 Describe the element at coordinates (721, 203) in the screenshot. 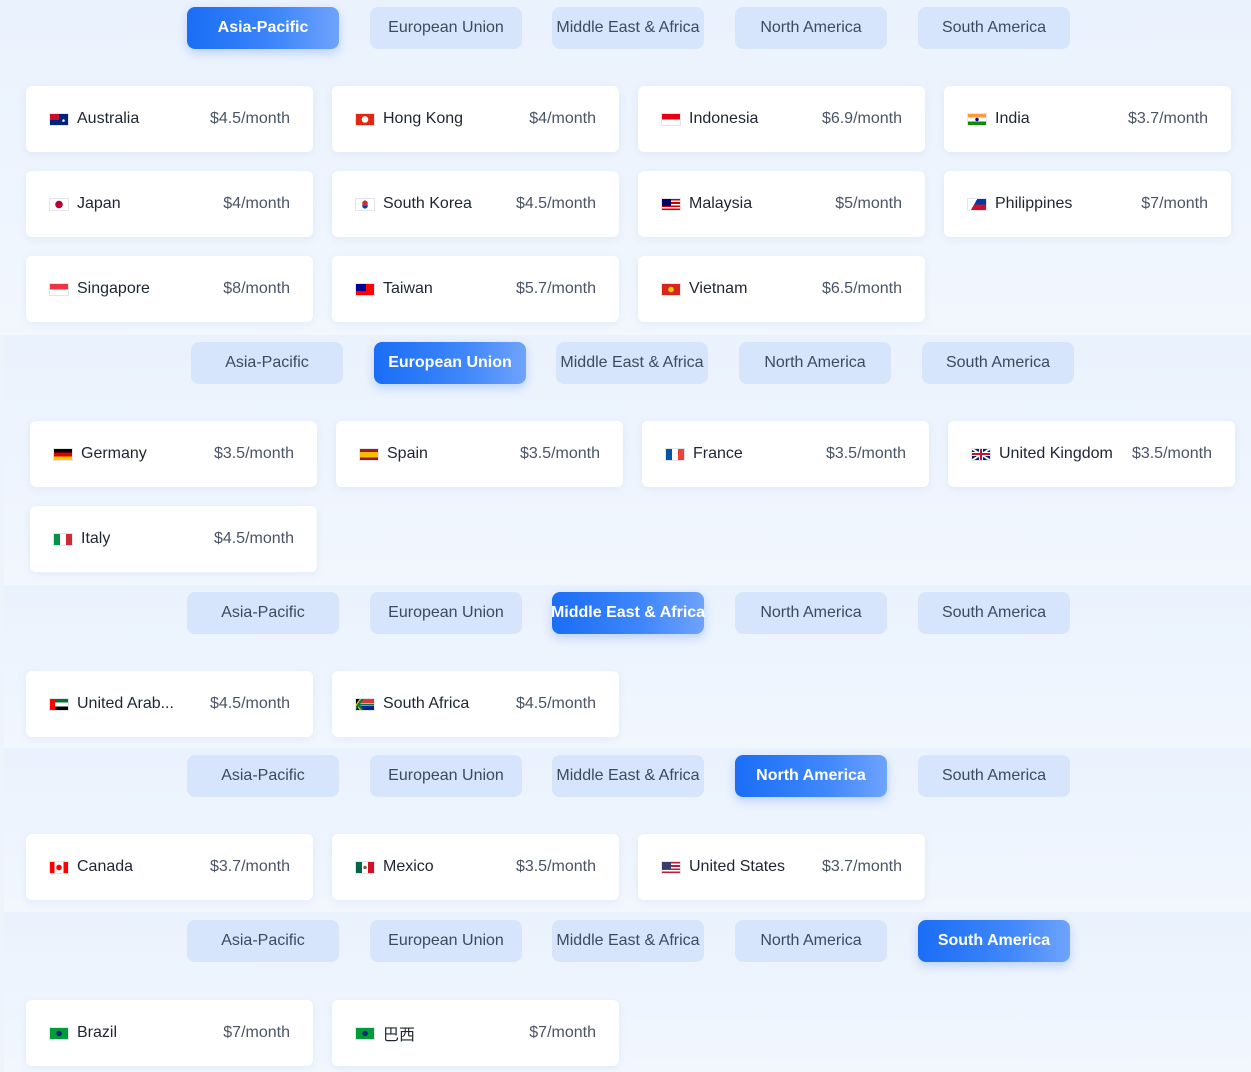

I see `country-name: Malaysia` at that location.